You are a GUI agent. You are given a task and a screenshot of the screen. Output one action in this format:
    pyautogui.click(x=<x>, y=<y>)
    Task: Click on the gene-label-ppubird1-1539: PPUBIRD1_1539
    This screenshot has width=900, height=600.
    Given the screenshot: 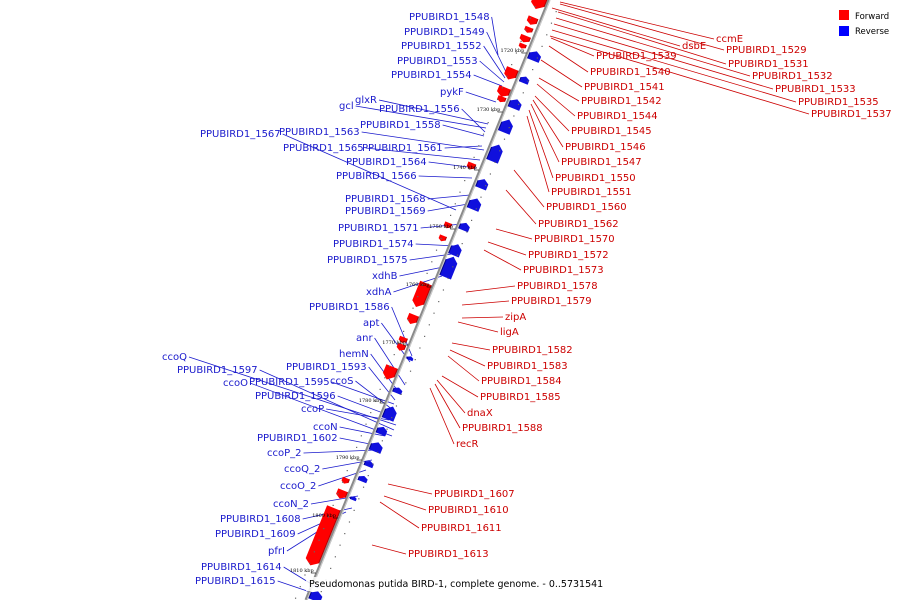 What is the action you would take?
    pyautogui.click(x=636, y=56)
    